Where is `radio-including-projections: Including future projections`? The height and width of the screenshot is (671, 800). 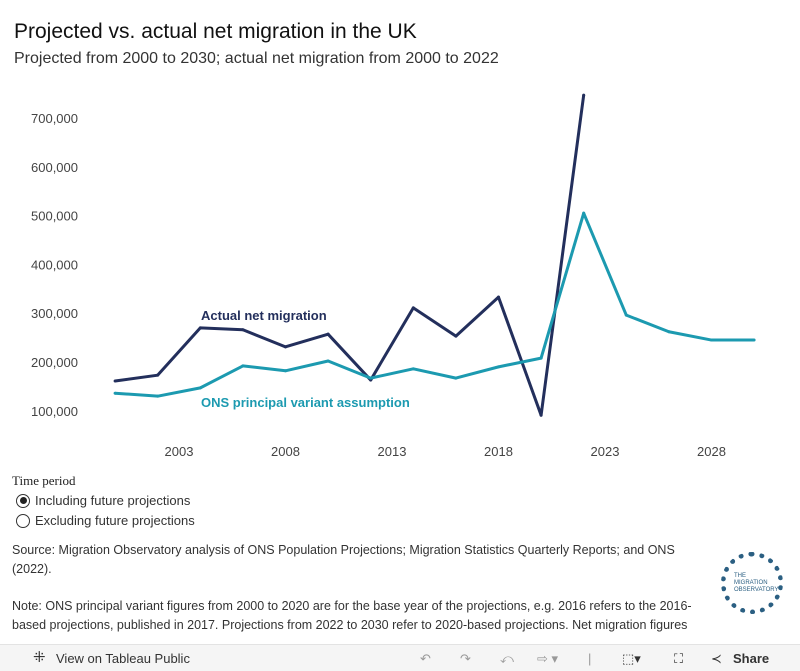
radio-including-projections: Including future projections is located at coordinates (103, 500).